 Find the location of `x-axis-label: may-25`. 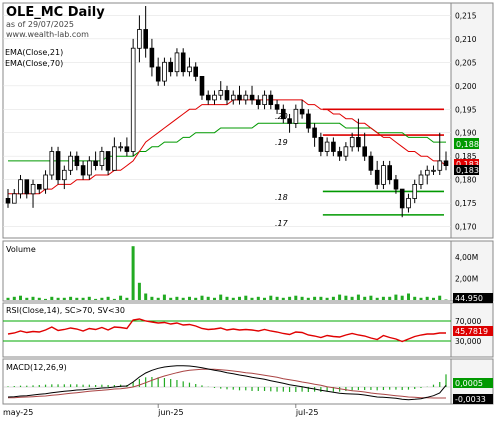

x-axis-label: may-25 is located at coordinates (18, 412).